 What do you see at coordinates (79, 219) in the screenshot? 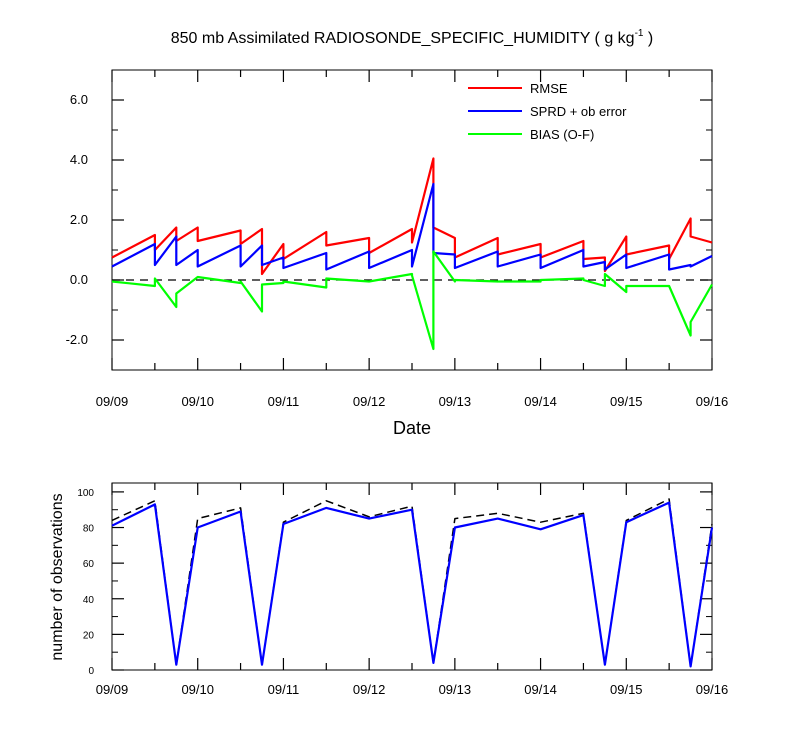
I see `top-y-tick-label: 2.0` at bounding box center [79, 219].